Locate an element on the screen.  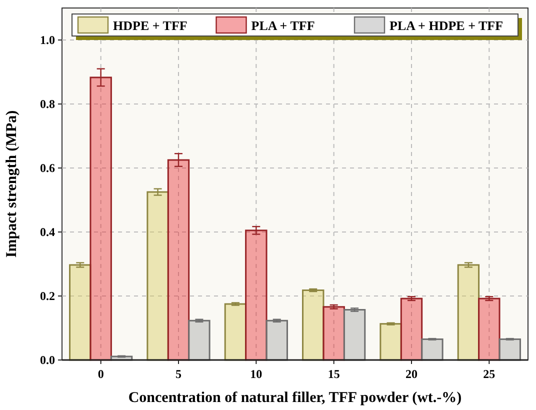
y-tick-label: 0.0 is located at coordinates (47, 360).